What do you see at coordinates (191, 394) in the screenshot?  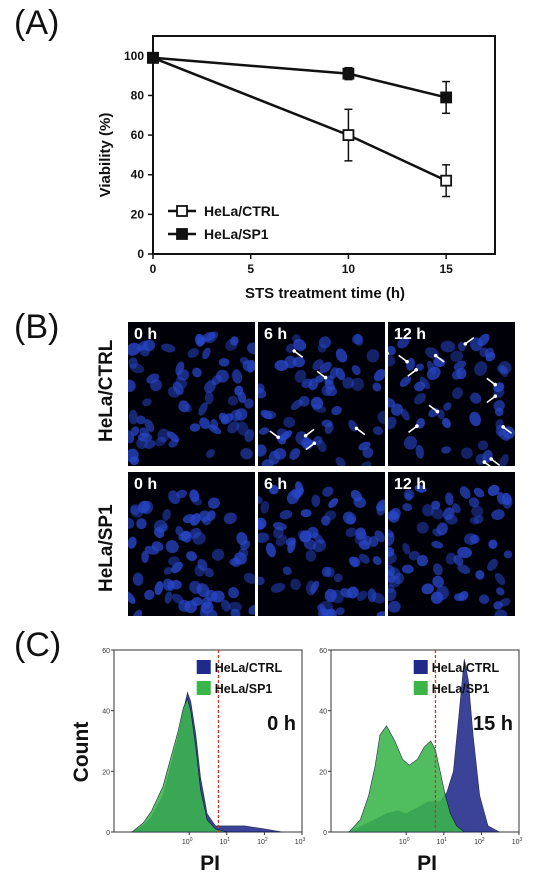 I see `micro-ctrl-0h: 0 h` at bounding box center [191, 394].